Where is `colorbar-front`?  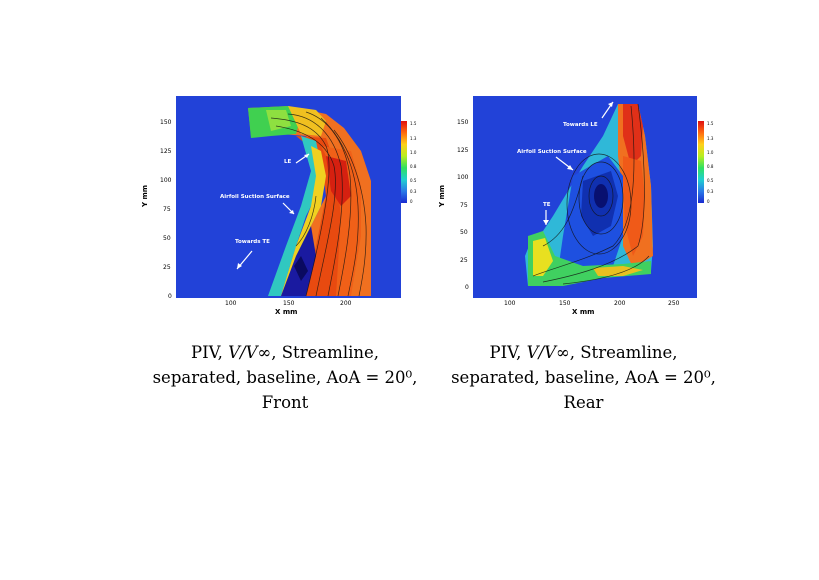 colorbar-front is located at coordinates (404, 162).